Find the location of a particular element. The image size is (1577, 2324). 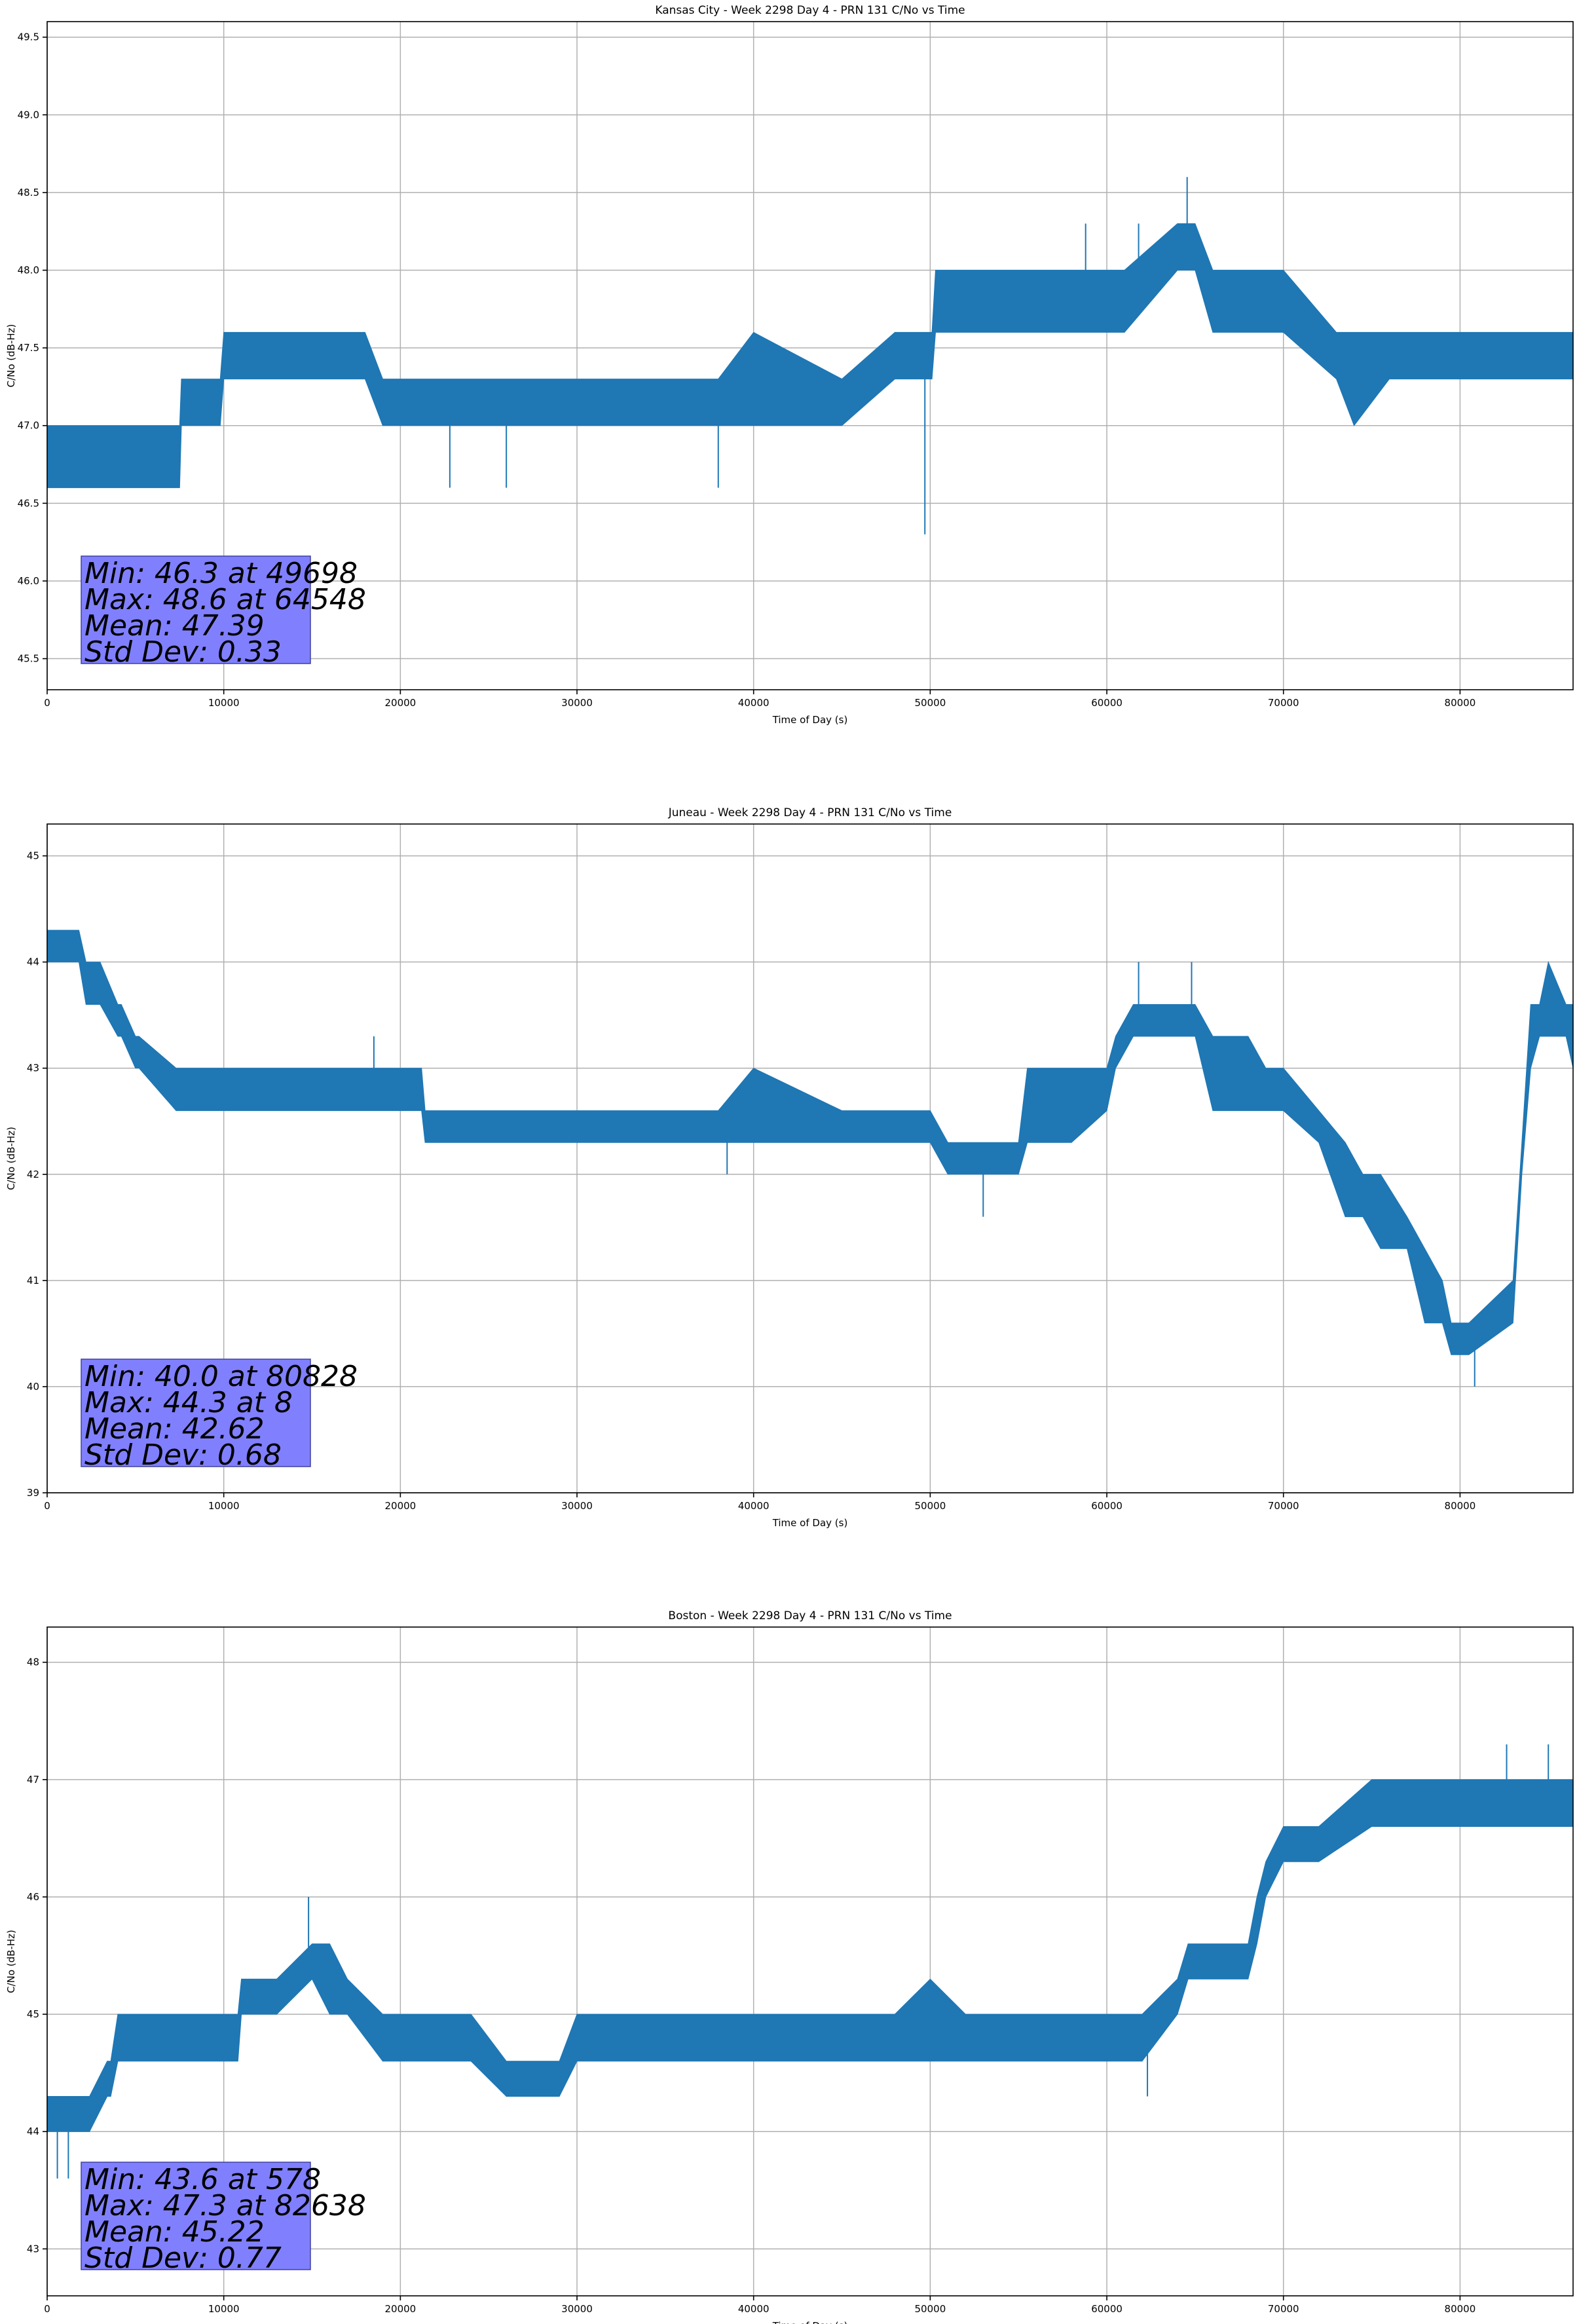

stats-line: Mean: 45.22 is located at coordinates (174, 2232).